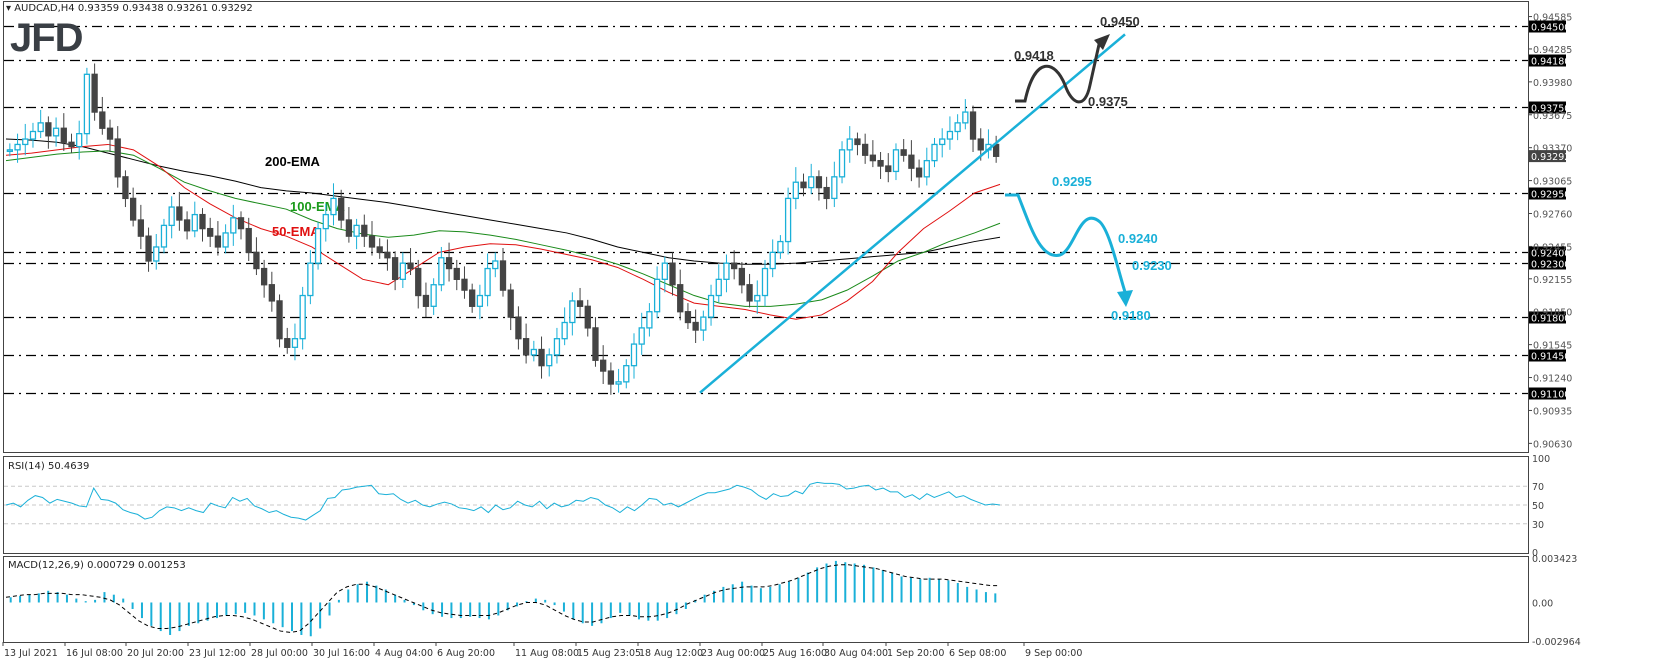 The image size is (1655, 662). What do you see at coordinates (1152, 265) in the screenshot?
I see `svg-text: 0.9230` at bounding box center [1152, 265].